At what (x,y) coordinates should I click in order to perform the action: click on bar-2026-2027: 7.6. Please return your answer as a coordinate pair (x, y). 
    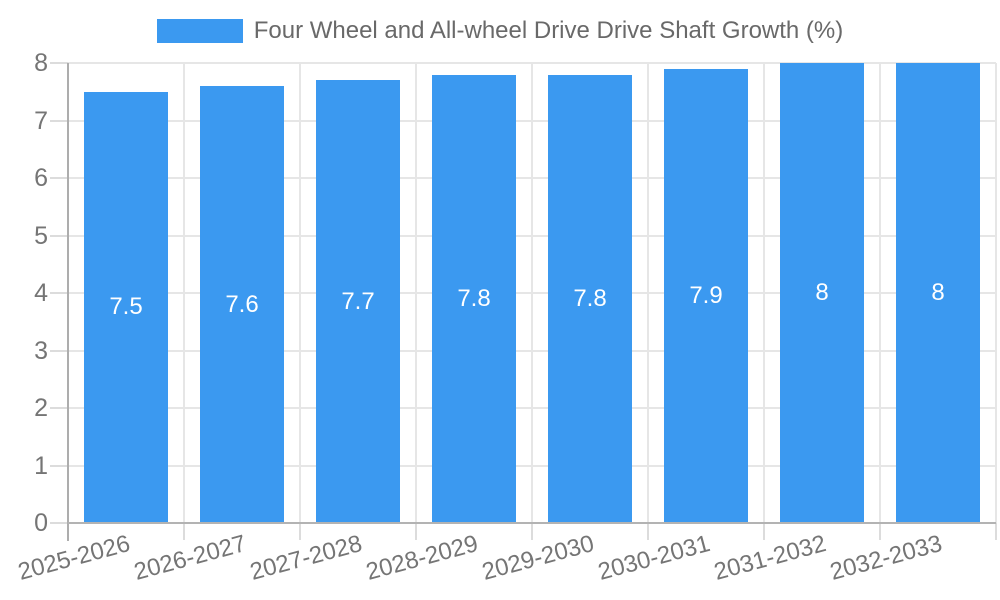
    Looking at the image, I should click on (242, 304).